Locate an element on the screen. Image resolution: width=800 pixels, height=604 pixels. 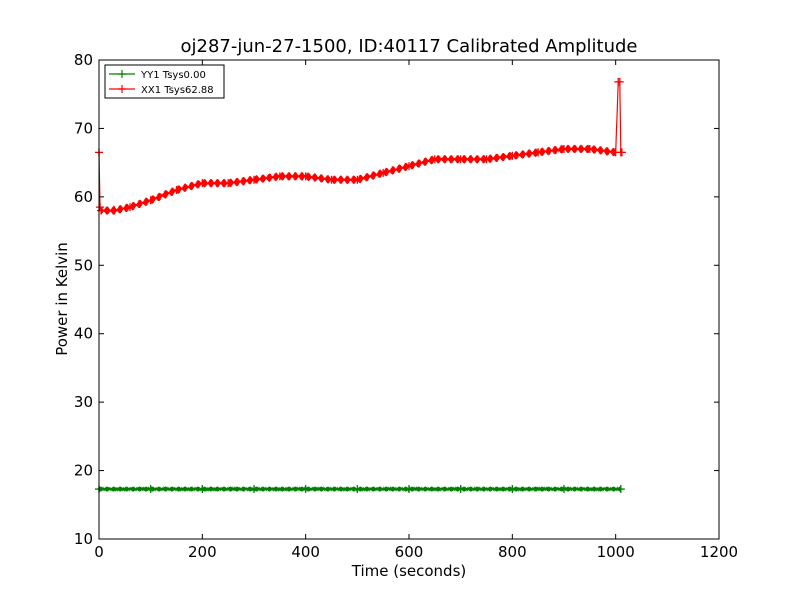
y-tick-label: 20 is located at coordinates (83, 471).